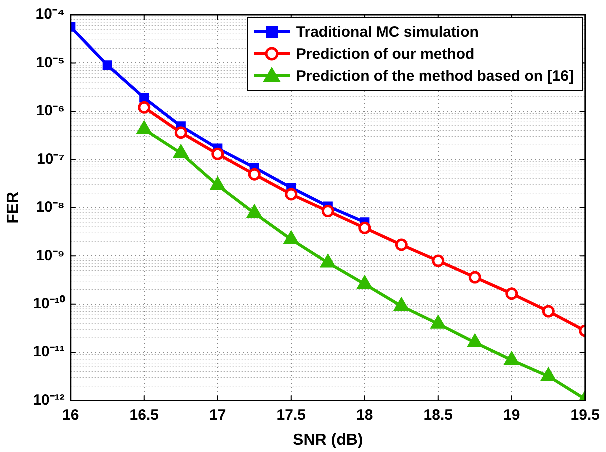 Image resolution: width=606 pixels, height=452 pixels. What do you see at coordinates (365, 415) in the screenshot?
I see `x-tick-label: 18` at bounding box center [365, 415].